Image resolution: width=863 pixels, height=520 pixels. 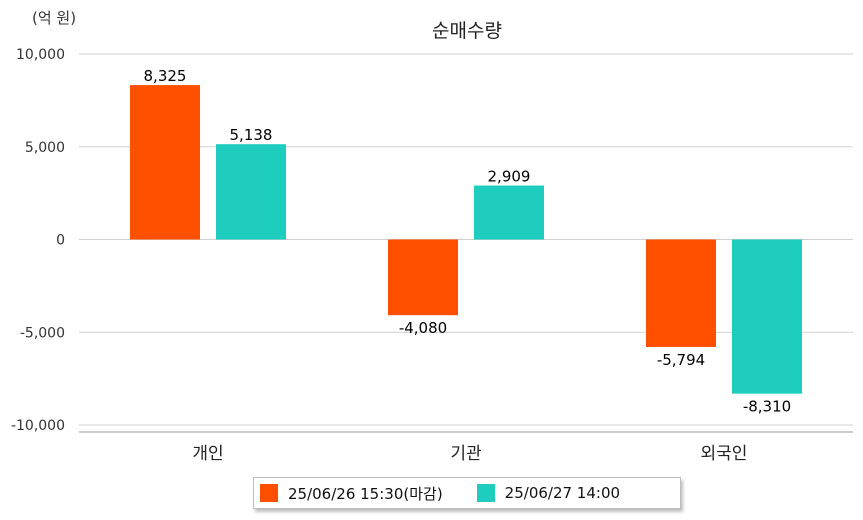 What do you see at coordinates (767, 407) in the screenshot?
I see `data-label: -8,310` at bounding box center [767, 407].